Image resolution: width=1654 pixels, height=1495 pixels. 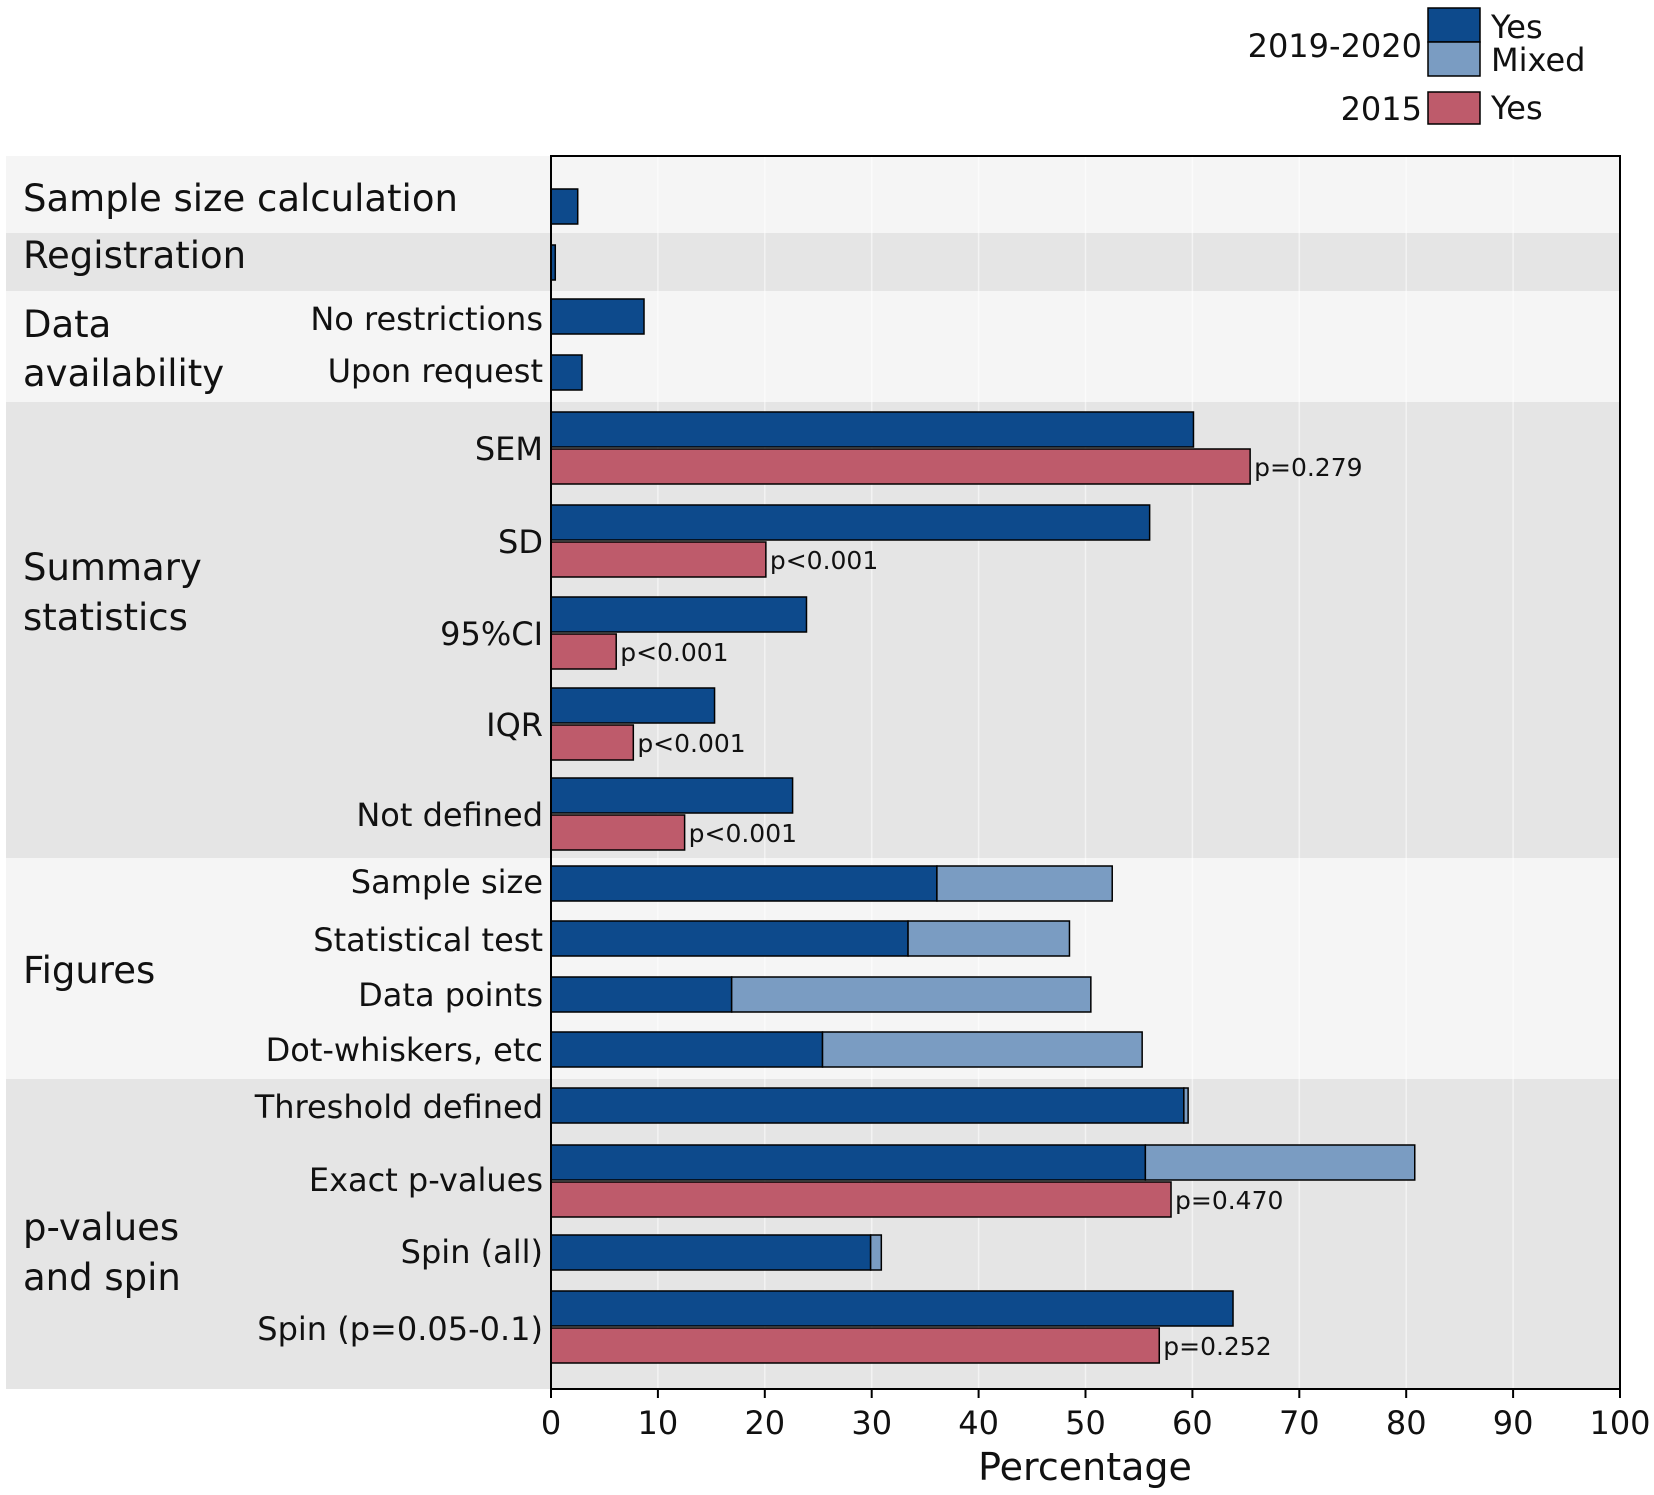 What do you see at coordinates (764, 1423) in the screenshot?
I see `x-tick-label: 20` at bounding box center [764, 1423].